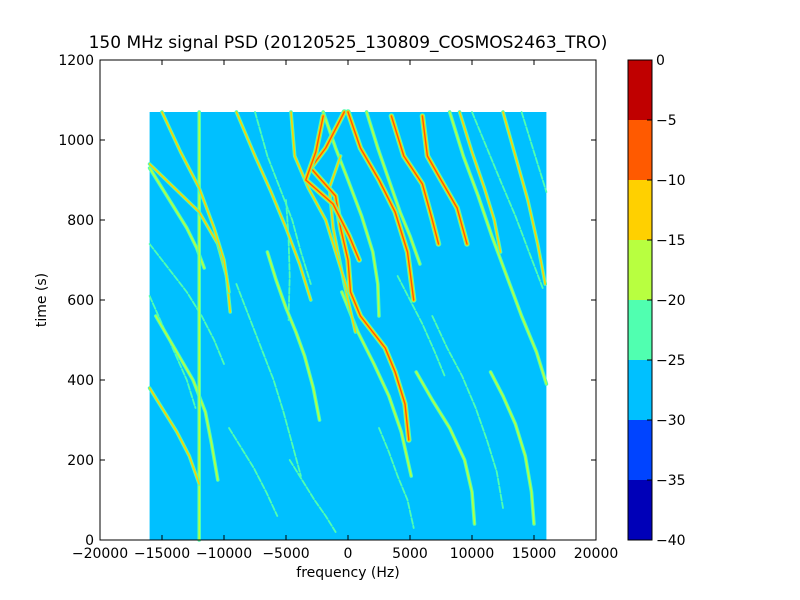 Image resolution: width=800 pixels, height=600 pixels. What do you see at coordinates (666, 121) in the screenshot?
I see `colorbar-tick-label: −5` at bounding box center [666, 121].